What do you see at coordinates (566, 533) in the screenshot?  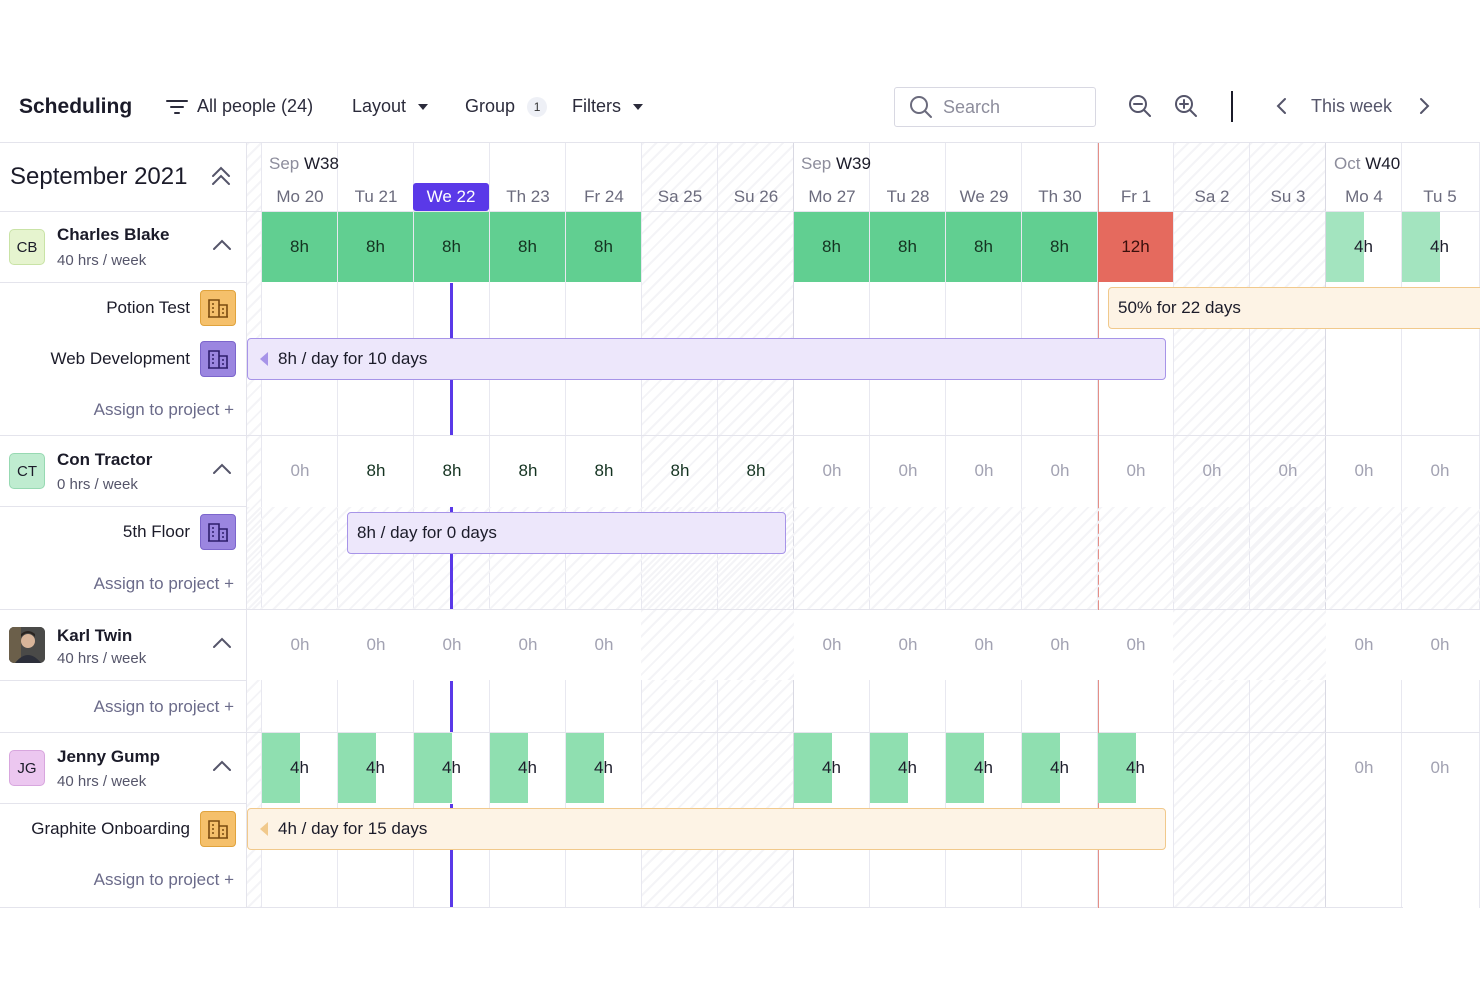 I see `project-allocation-bar: 8h / day for 0 days` at bounding box center [566, 533].